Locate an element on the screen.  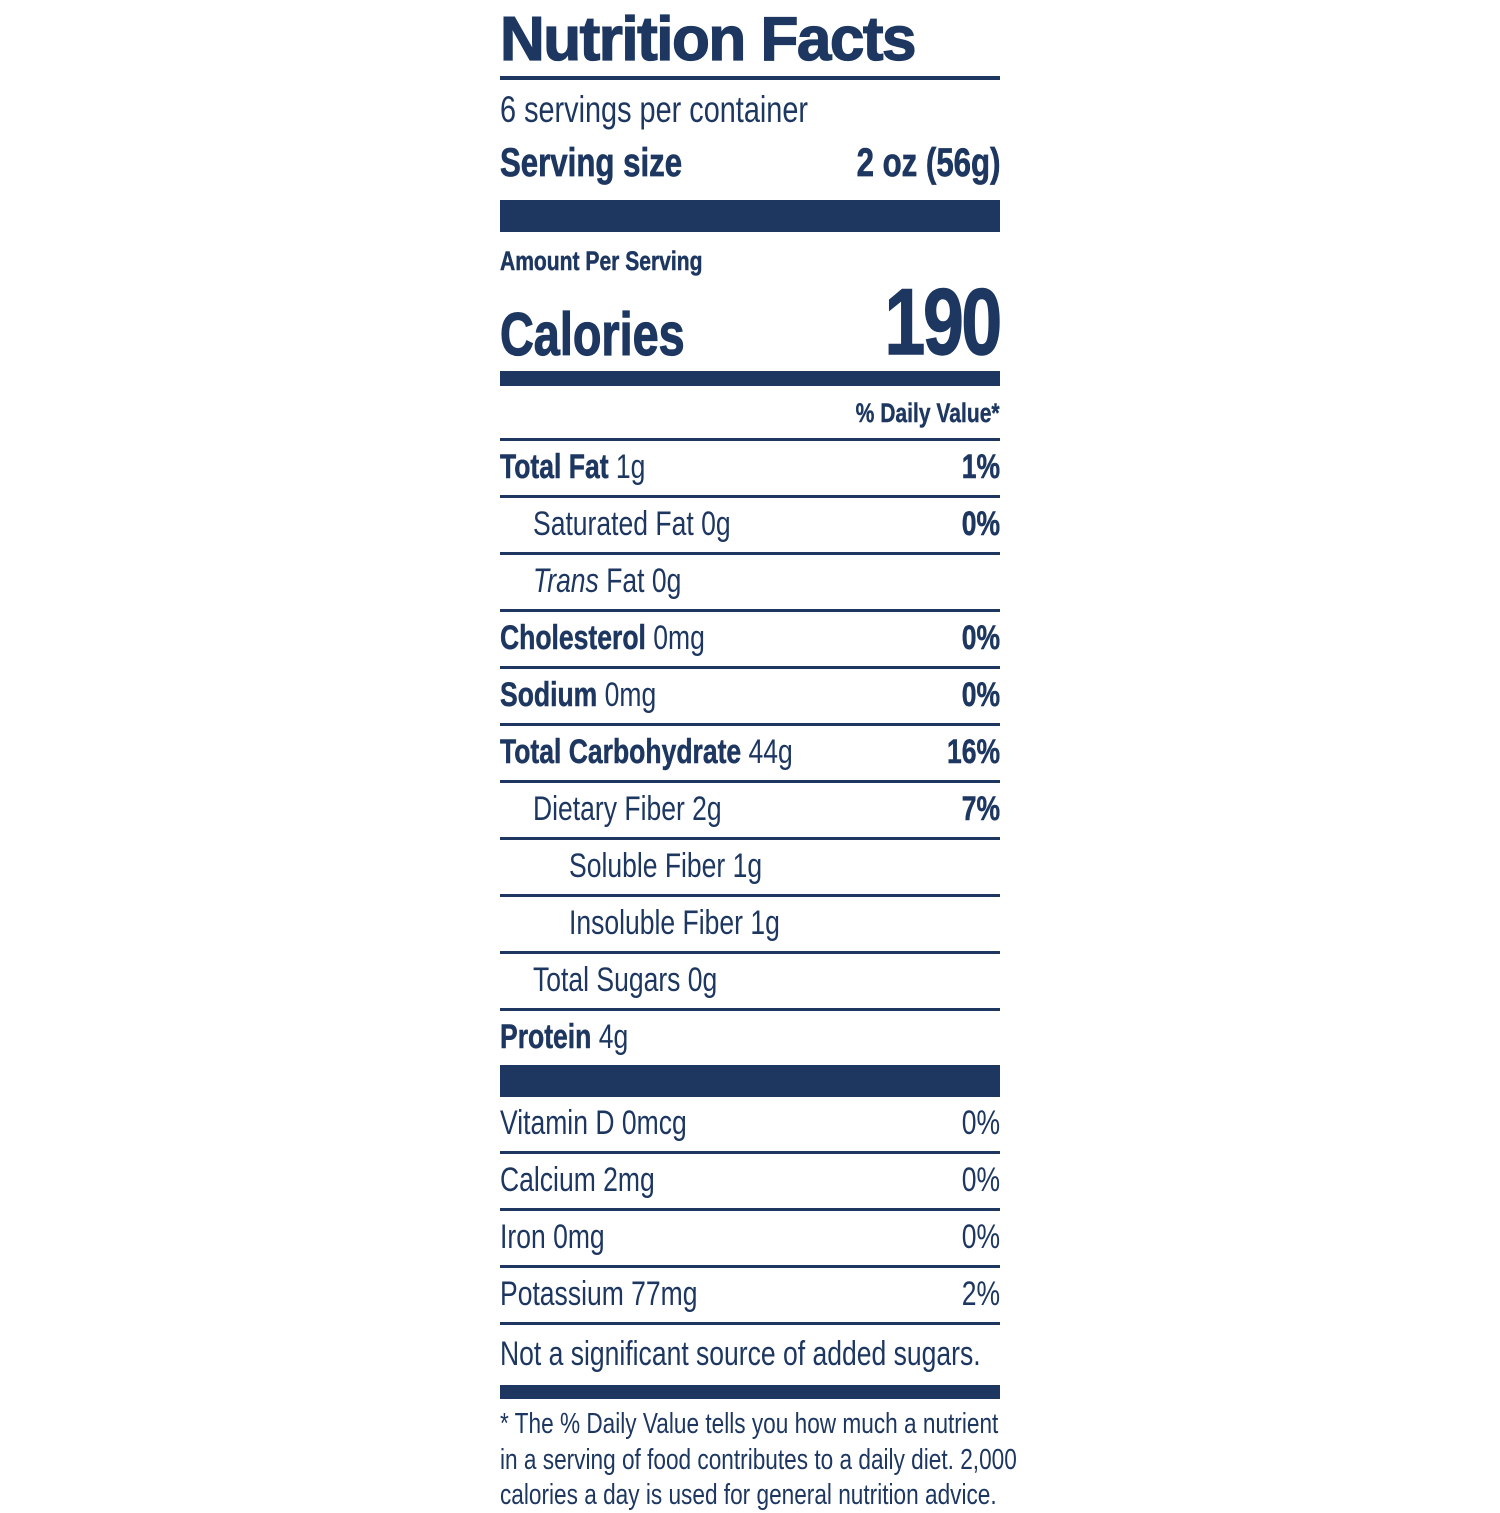
micronutrient-name: Calcium is located at coordinates (548, 1180).